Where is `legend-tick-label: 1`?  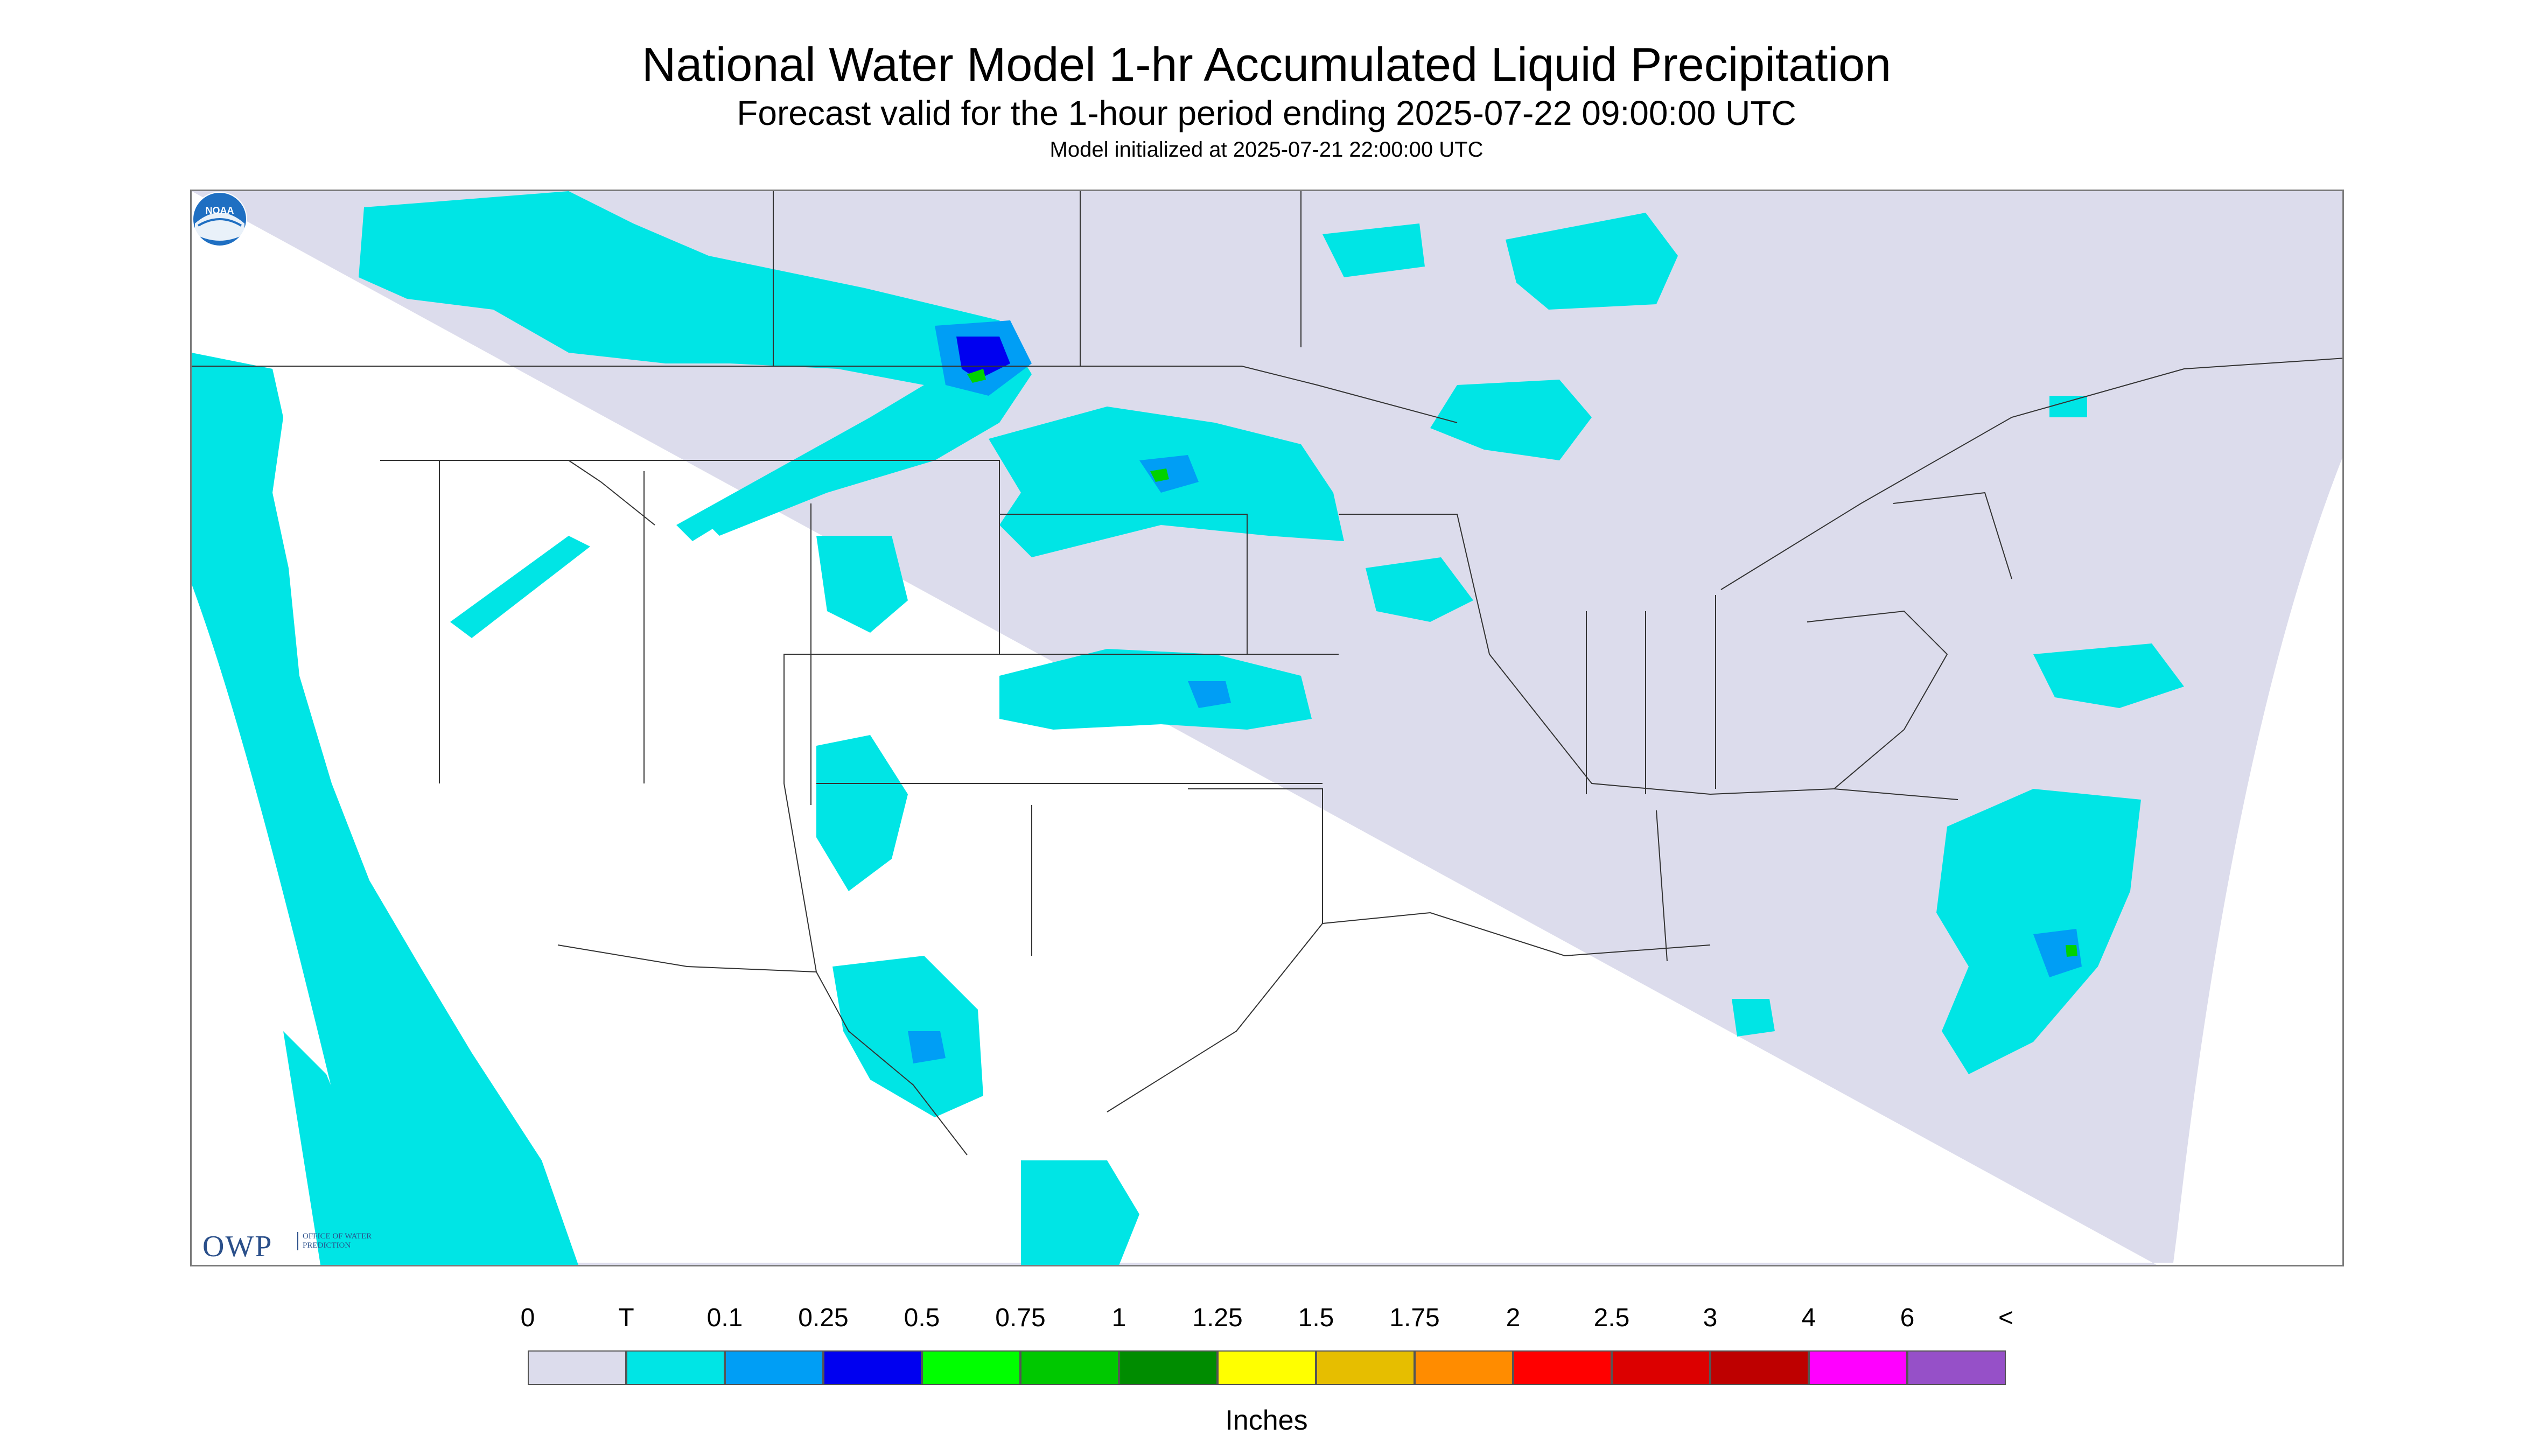
legend-tick-label: 1 is located at coordinates (1119, 1318).